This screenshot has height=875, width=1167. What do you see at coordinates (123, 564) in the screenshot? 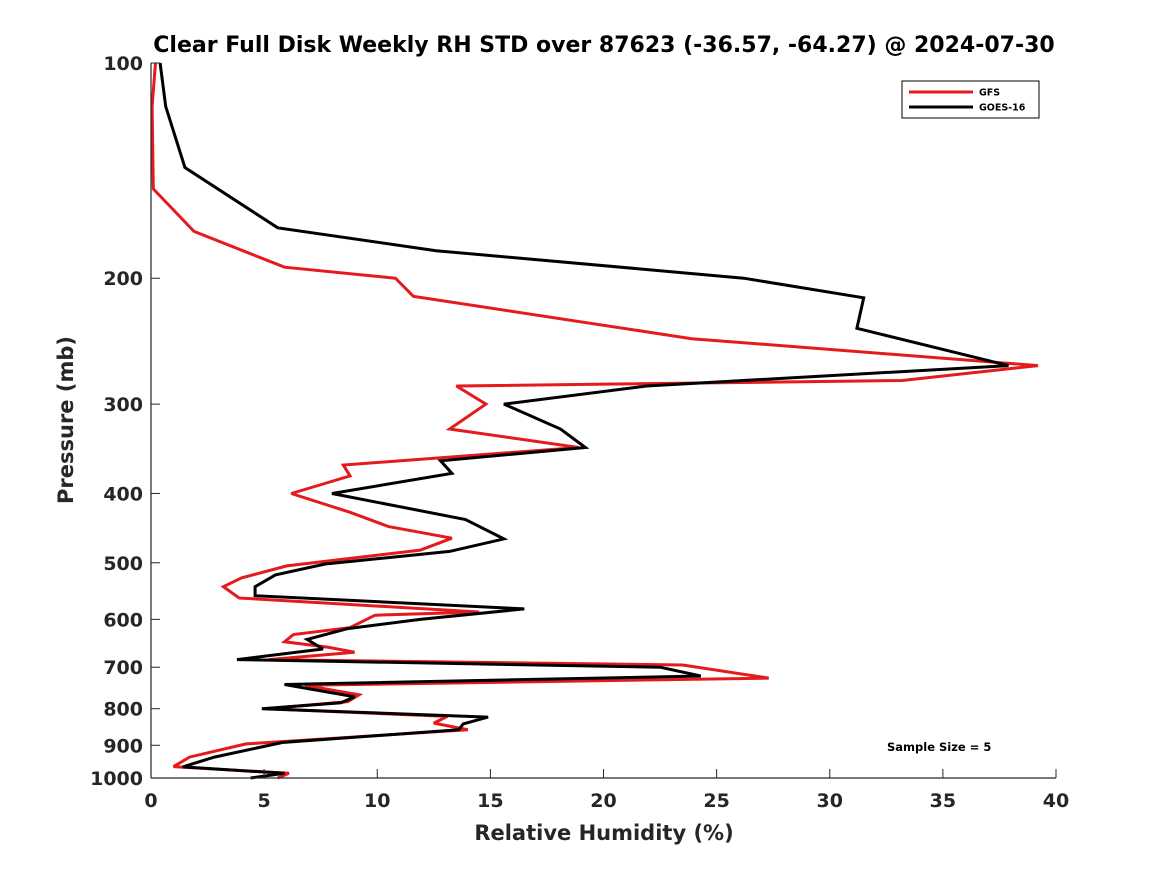
I see `y-tick-label: 500` at bounding box center [123, 564].